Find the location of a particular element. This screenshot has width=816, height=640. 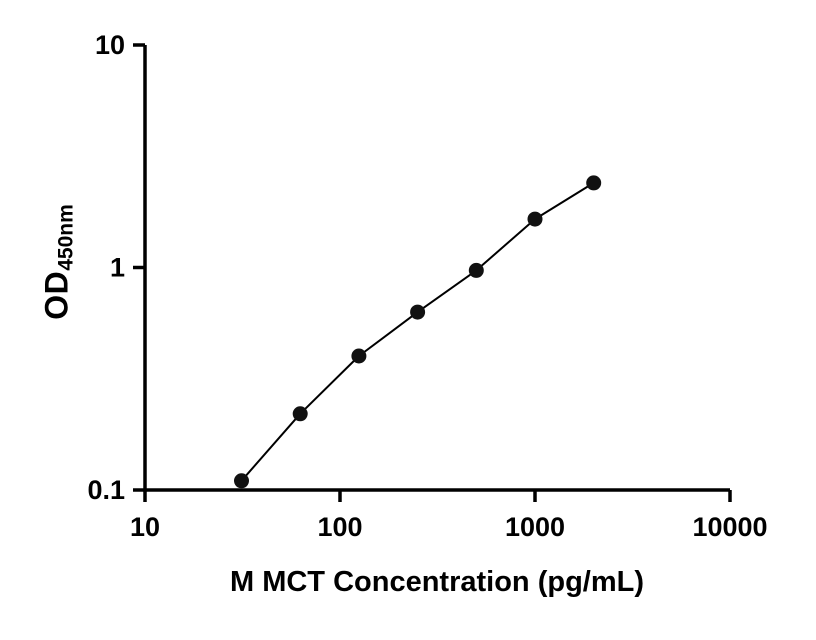

y-tick-label: 10 is located at coordinates (110, 45).